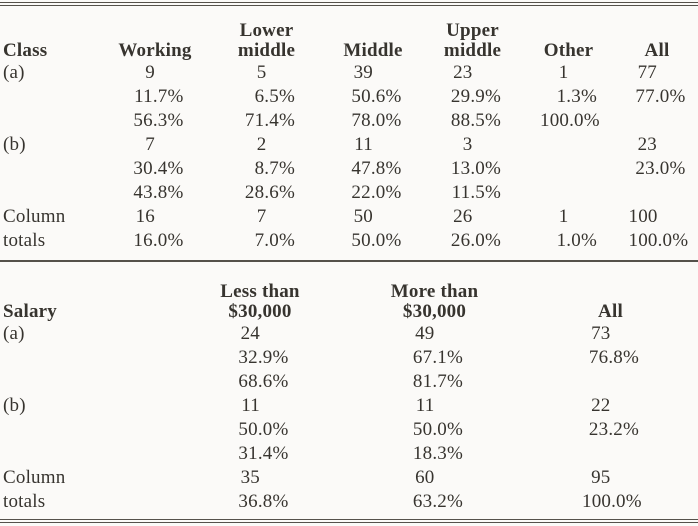 This screenshot has width=698, height=526. What do you see at coordinates (376, 120) in the screenshot?
I see `percent-cell: 78.0%` at bounding box center [376, 120].